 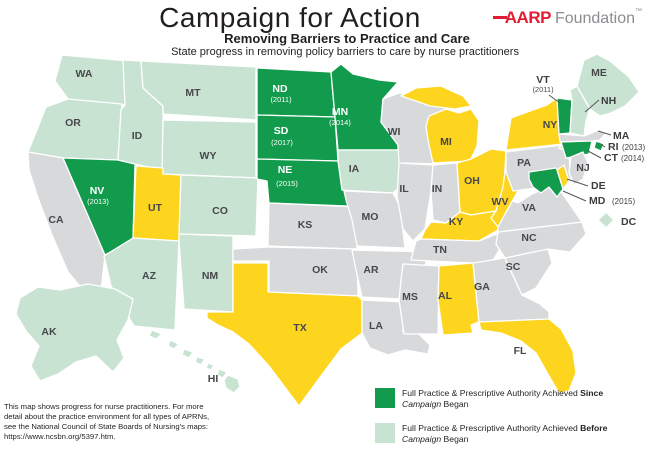 I want to click on aarp-foundation-logo: AARP Foundation™, so click(x=567, y=18).